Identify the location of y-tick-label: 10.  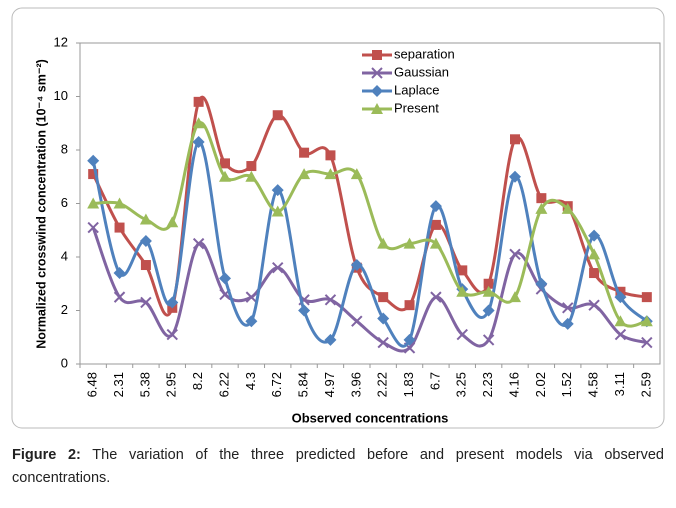
(61, 95).